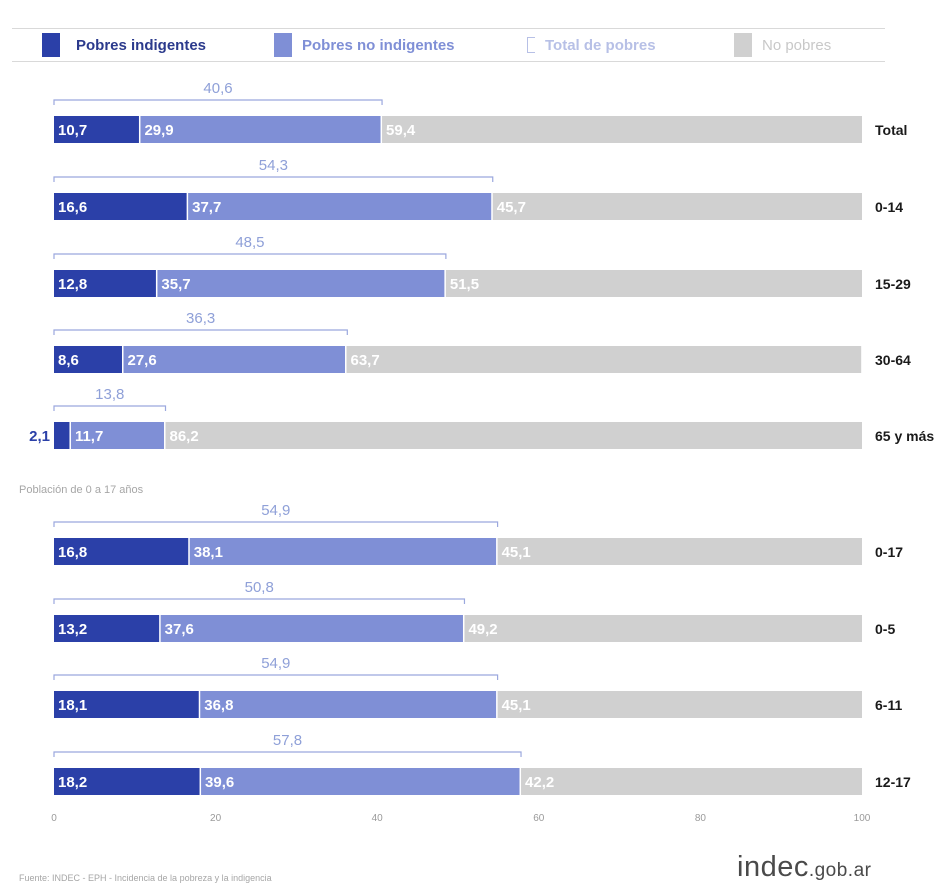 This screenshot has width=943, height=892. I want to click on data-label-no-pobres: 42,2, so click(539, 782).